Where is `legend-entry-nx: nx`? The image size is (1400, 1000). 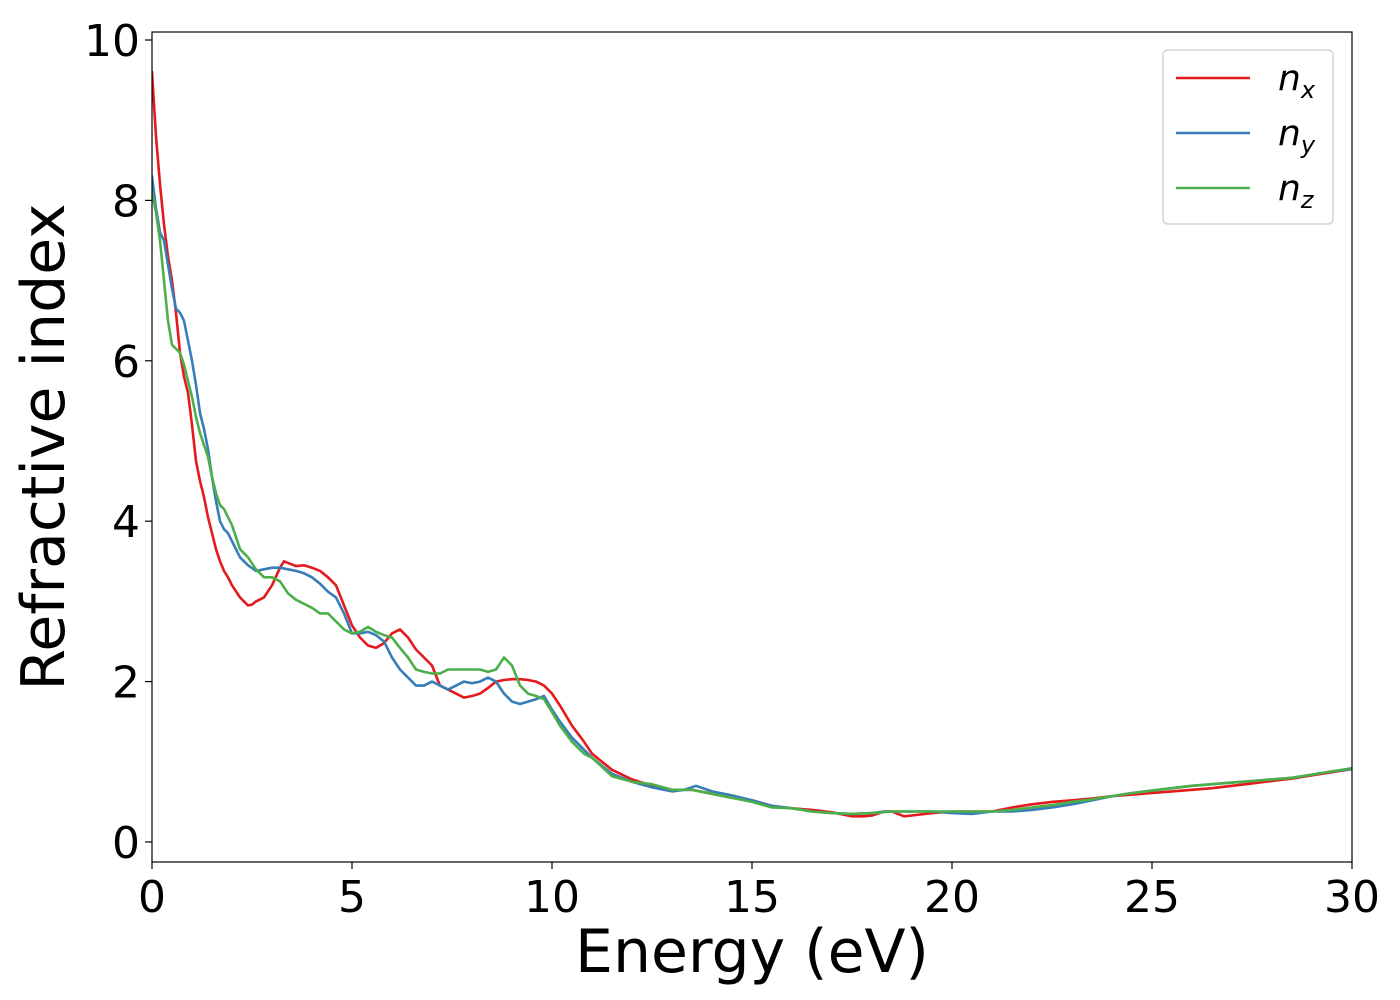 legend-entry-nx: nx is located at coordinates (1297, 81).